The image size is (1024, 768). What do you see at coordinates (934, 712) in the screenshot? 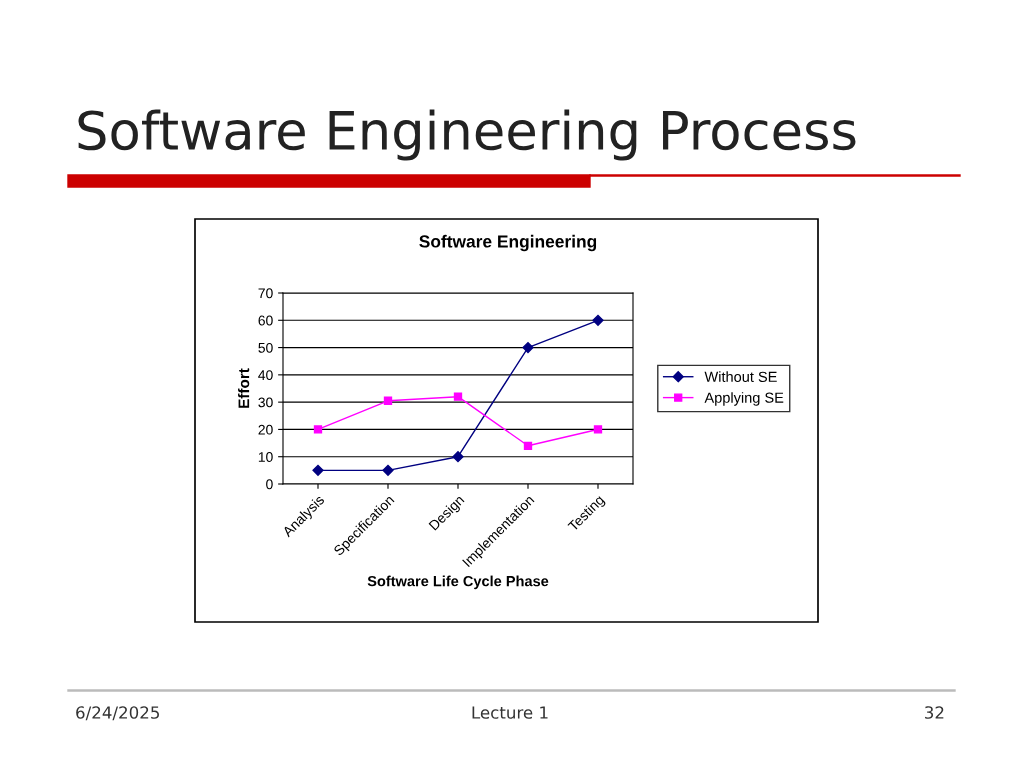
I see `text: 32` at bounding box center [934, 712].